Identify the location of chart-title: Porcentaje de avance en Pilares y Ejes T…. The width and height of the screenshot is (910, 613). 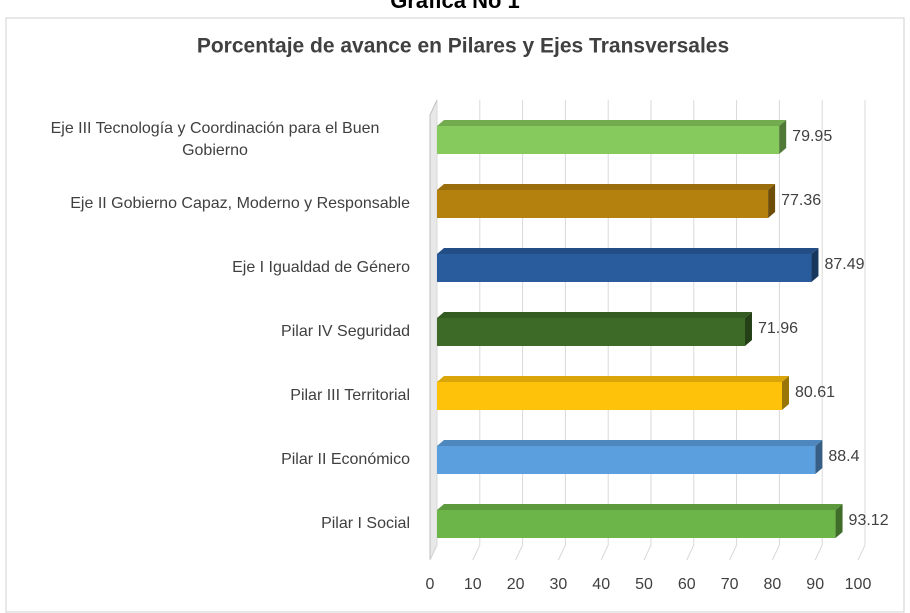
(463, 46).